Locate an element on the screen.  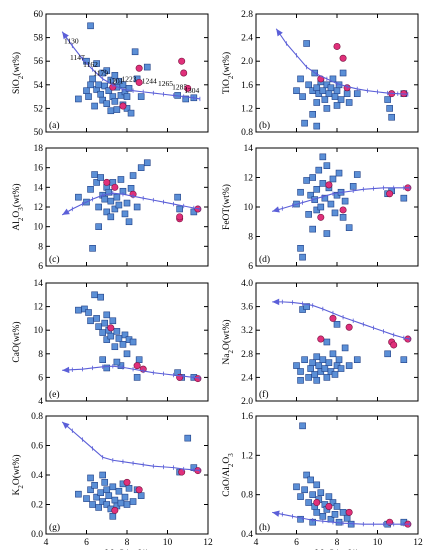
x-tick-label: 10 is located at coordinates (378, 543).